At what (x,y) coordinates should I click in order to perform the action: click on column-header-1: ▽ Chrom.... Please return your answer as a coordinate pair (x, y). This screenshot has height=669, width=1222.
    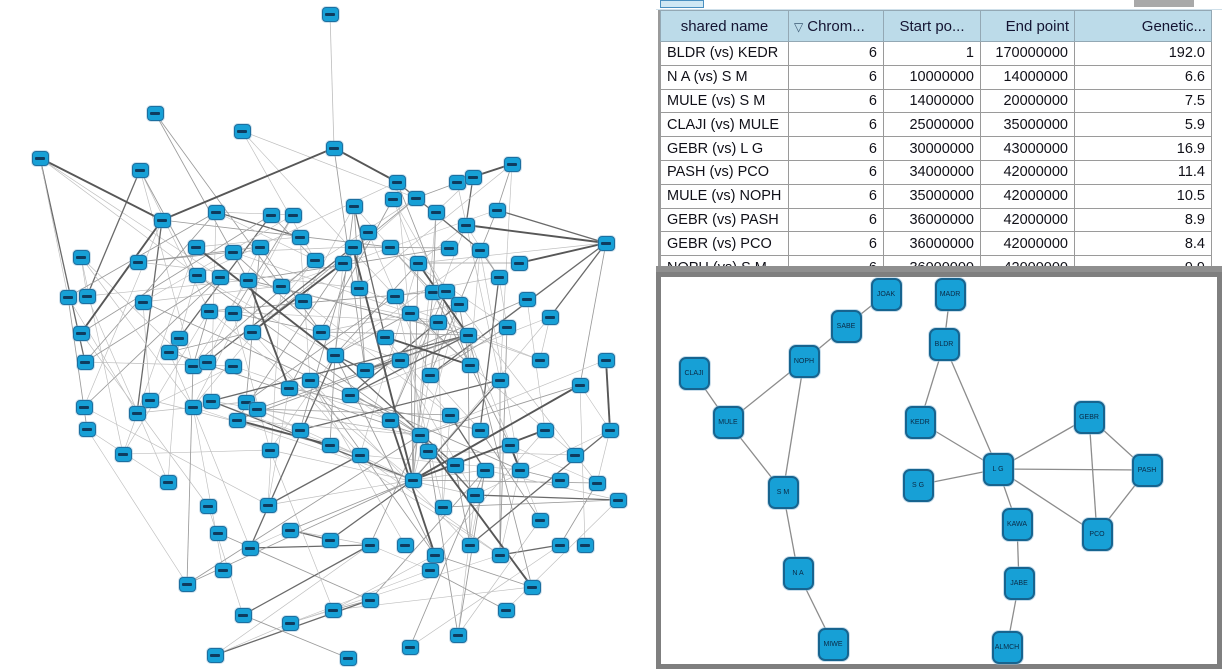
    Looking at the image, I should click on (836, 26).